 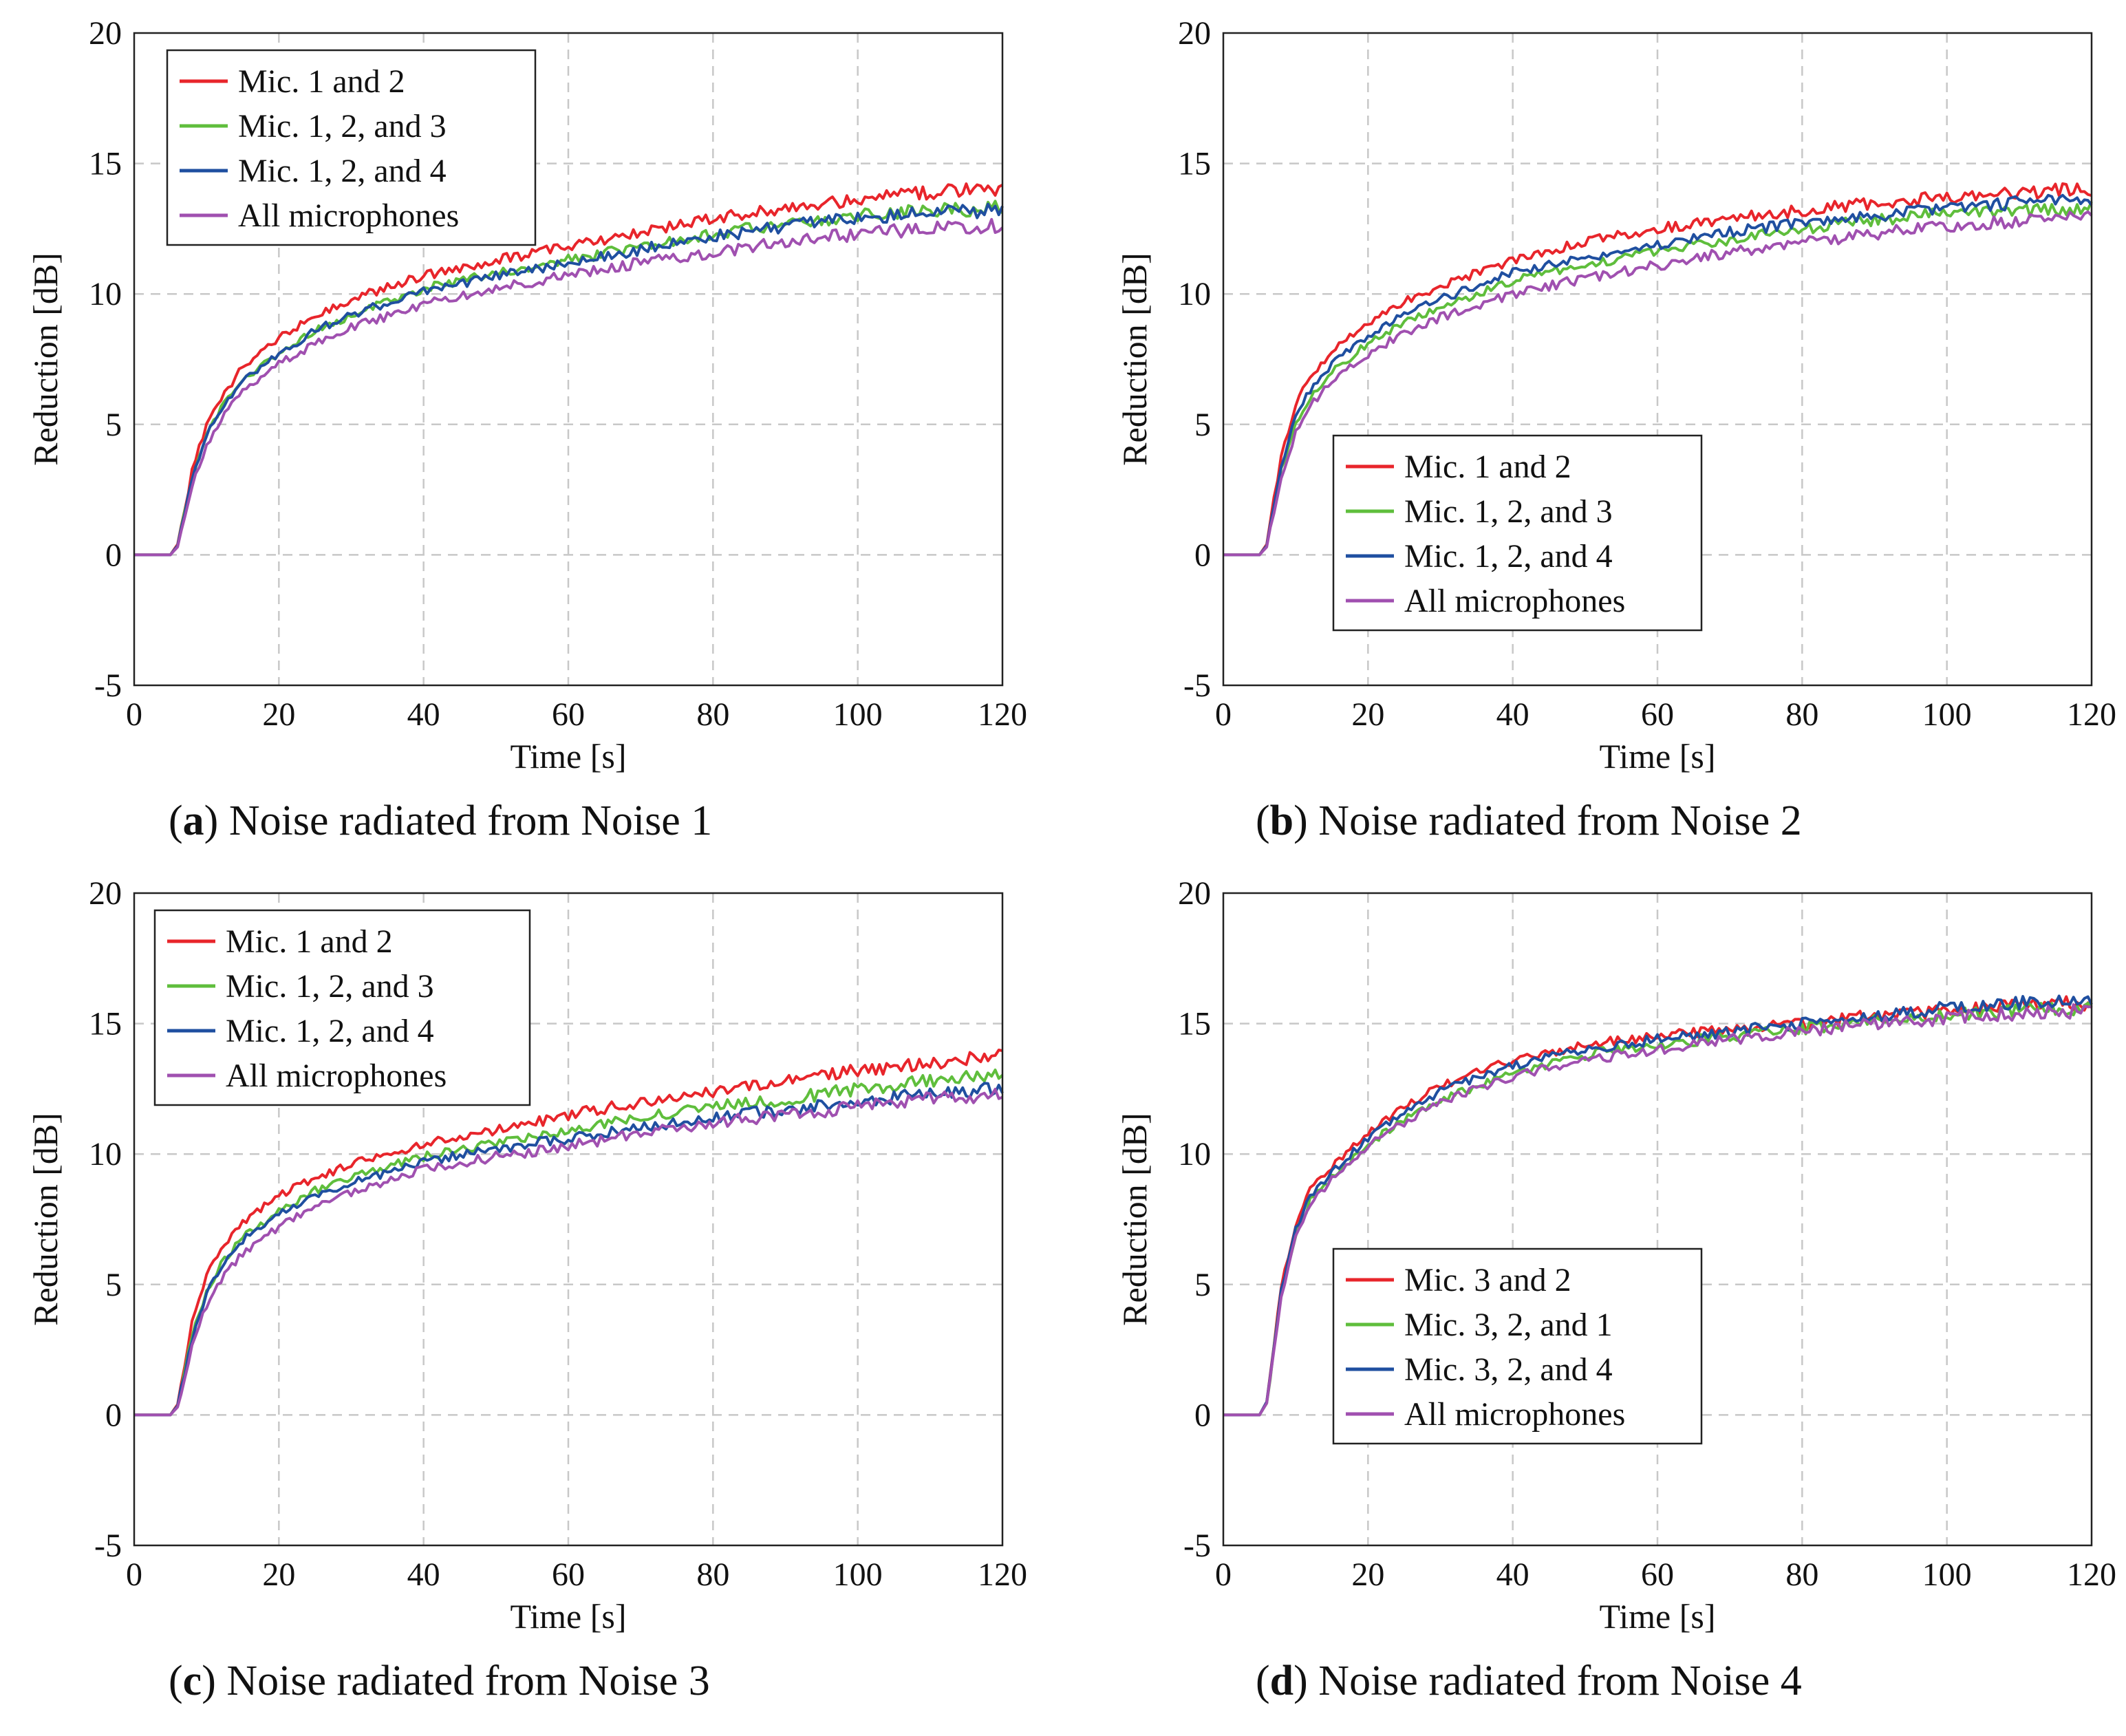 I want to click on y-tick-label: -5, so click(x=108, y=1546).